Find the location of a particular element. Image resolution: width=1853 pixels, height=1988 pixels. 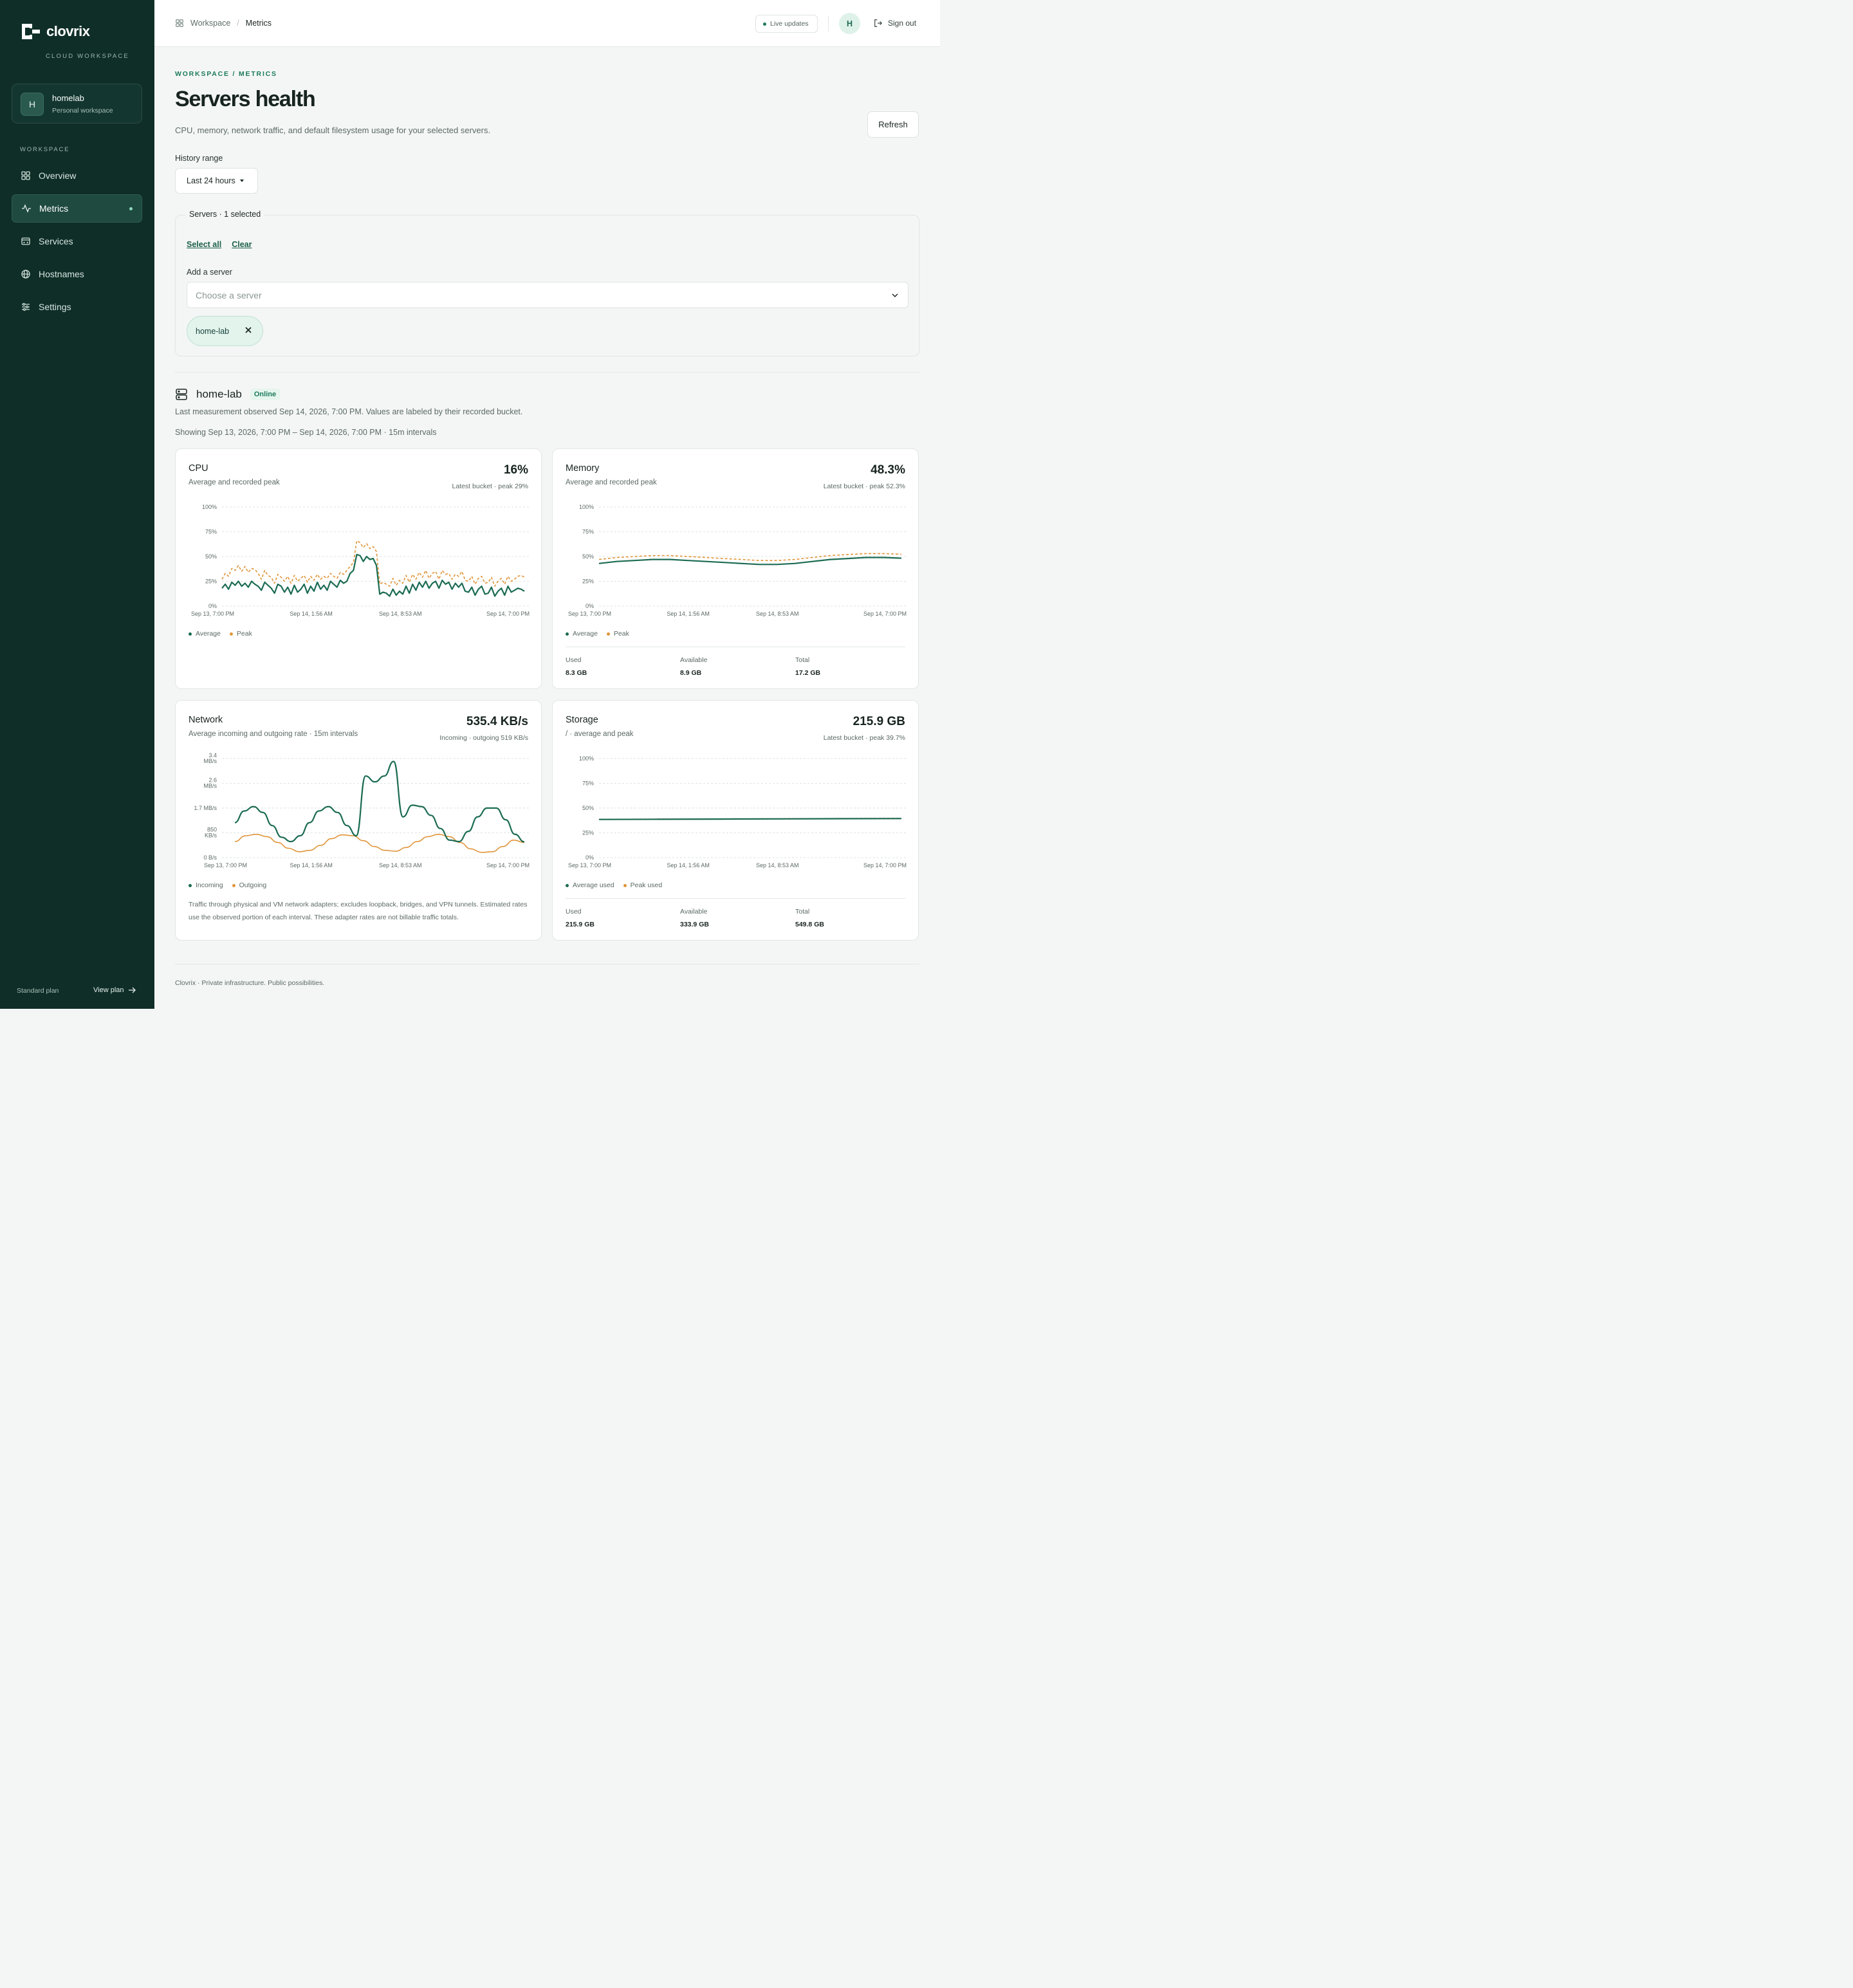

sidebar-item-label: Metrics is located at coordinates (54, 209).